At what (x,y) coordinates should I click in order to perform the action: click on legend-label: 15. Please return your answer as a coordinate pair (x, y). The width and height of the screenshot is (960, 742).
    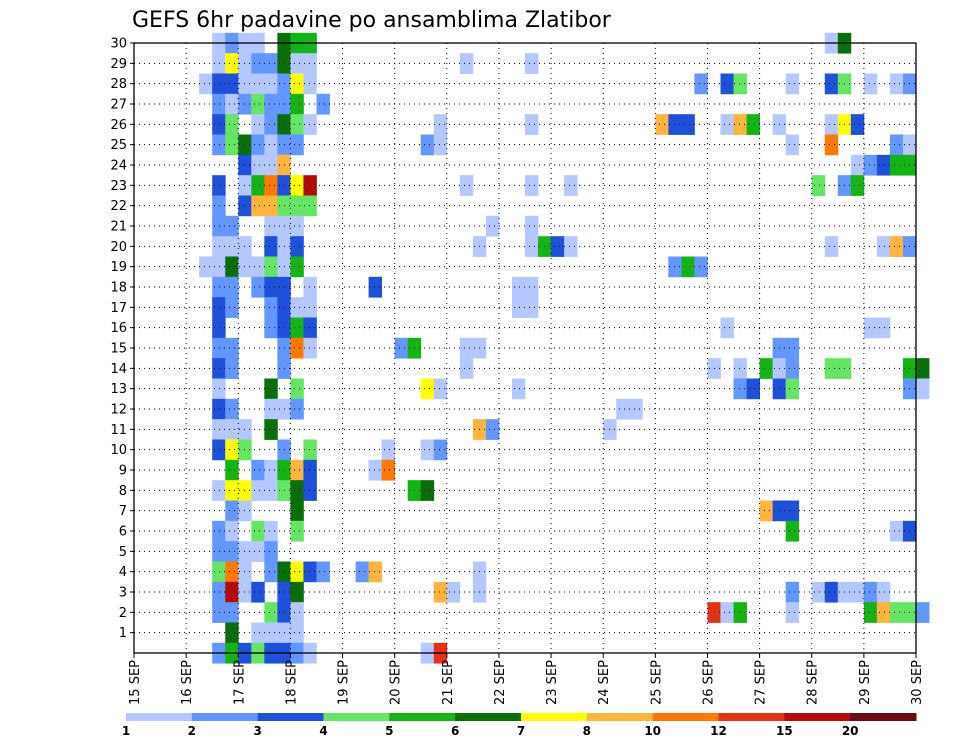
    Looking at the image, I should click on (784, 731).